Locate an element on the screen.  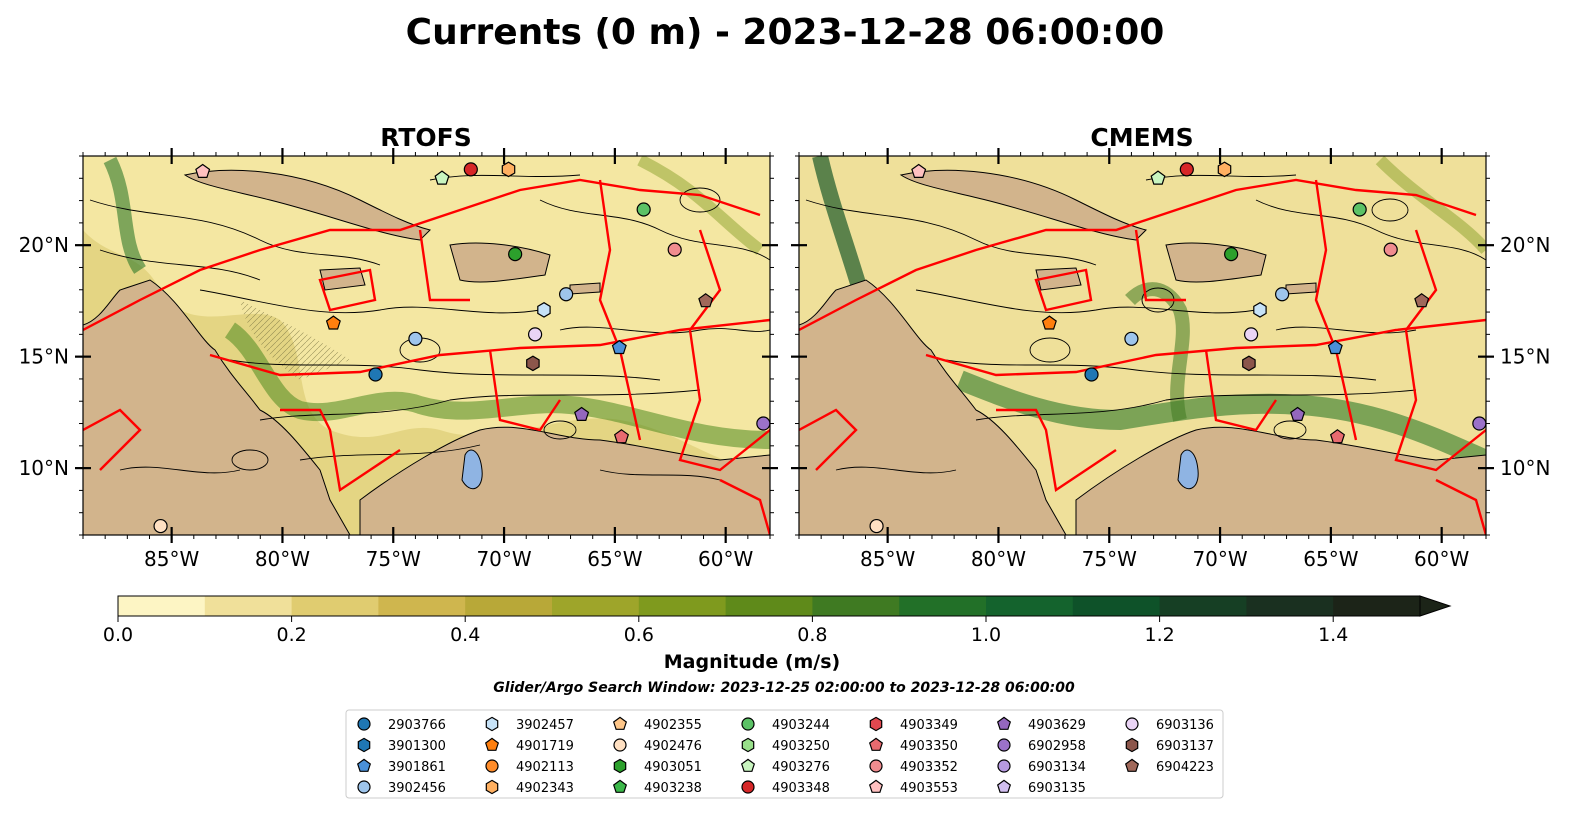
legend-label: 4903350 is located at coordinates (929, 746).